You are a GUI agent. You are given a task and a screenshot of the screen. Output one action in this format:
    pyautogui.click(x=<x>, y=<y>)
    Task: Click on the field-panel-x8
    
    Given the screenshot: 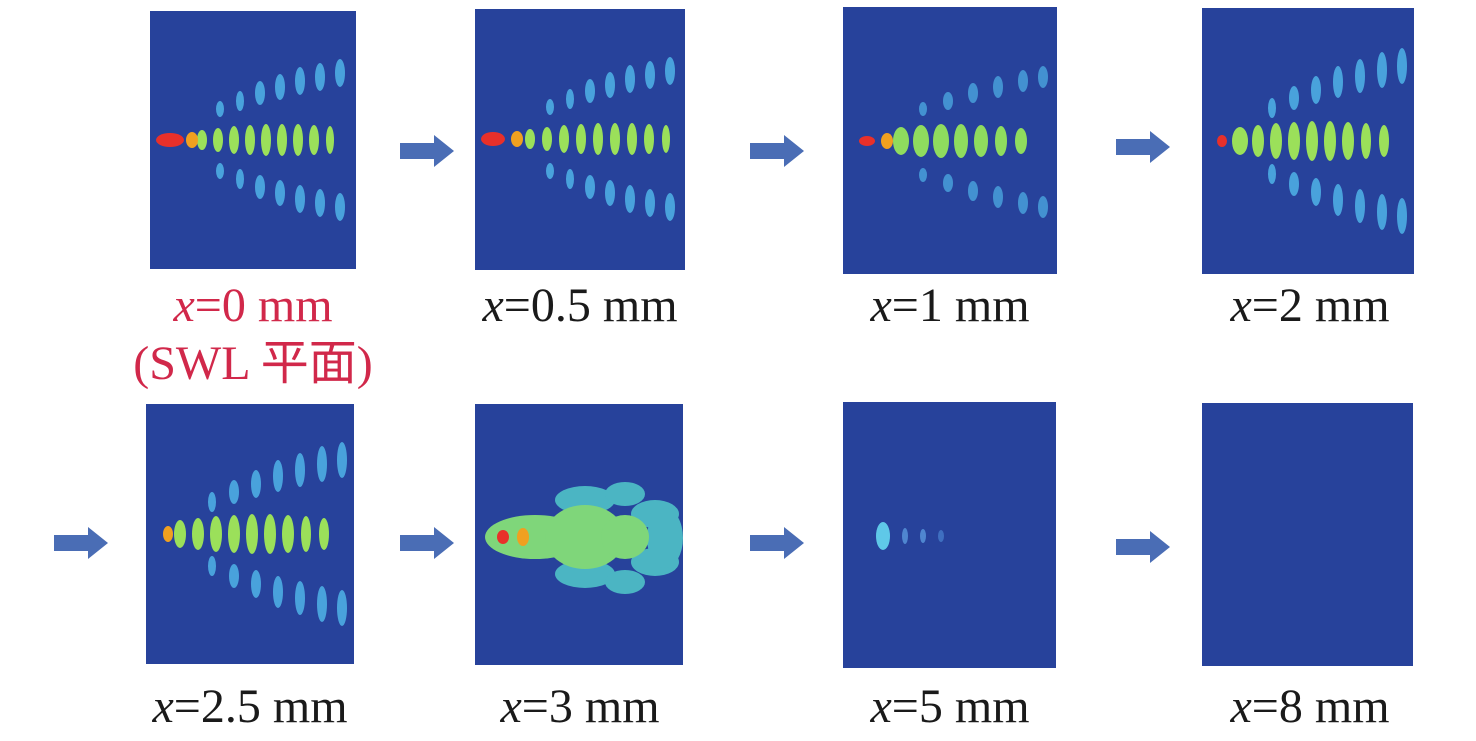 What is the action you would take?
    pyautogui.click(x=1307, y=534)
    